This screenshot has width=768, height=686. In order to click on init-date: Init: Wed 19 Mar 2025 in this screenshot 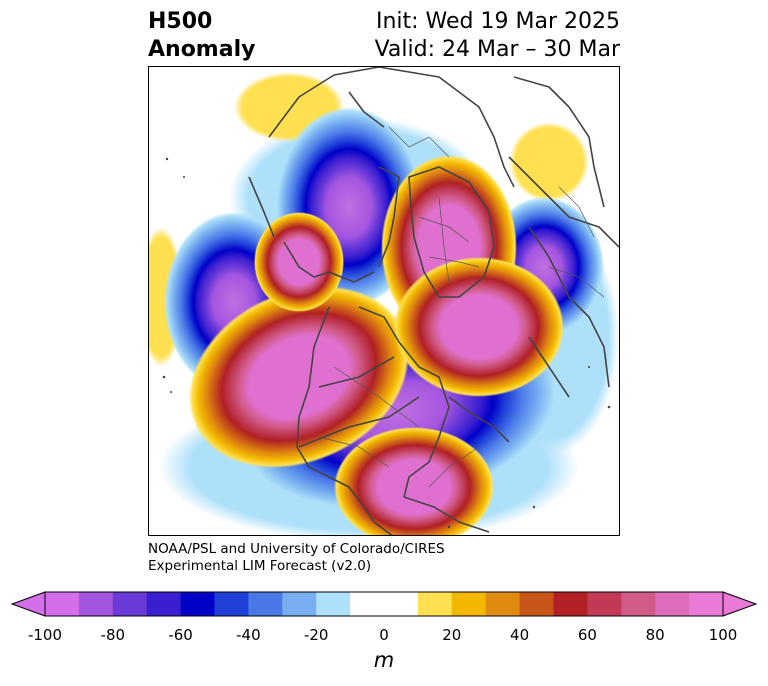, I will do `click(497, 21)`.